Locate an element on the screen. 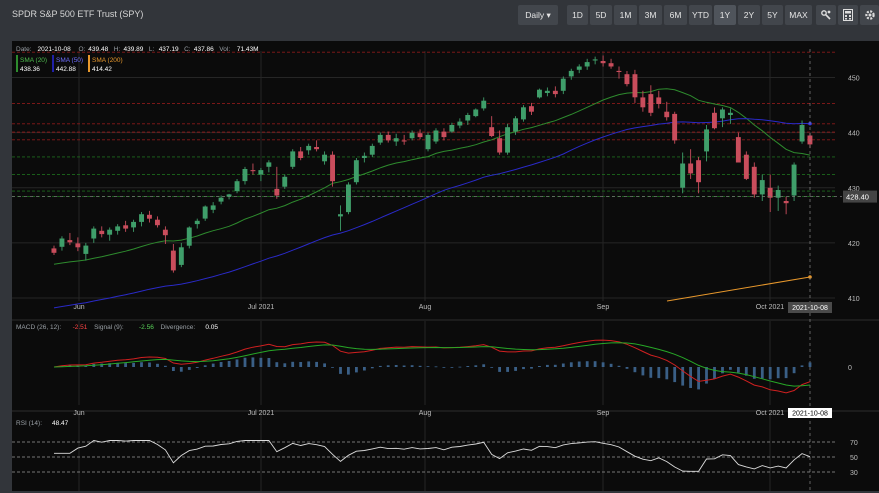 The height and width of the screenshot is (493, 879). settings-icon is located at coordinates (826, 15).